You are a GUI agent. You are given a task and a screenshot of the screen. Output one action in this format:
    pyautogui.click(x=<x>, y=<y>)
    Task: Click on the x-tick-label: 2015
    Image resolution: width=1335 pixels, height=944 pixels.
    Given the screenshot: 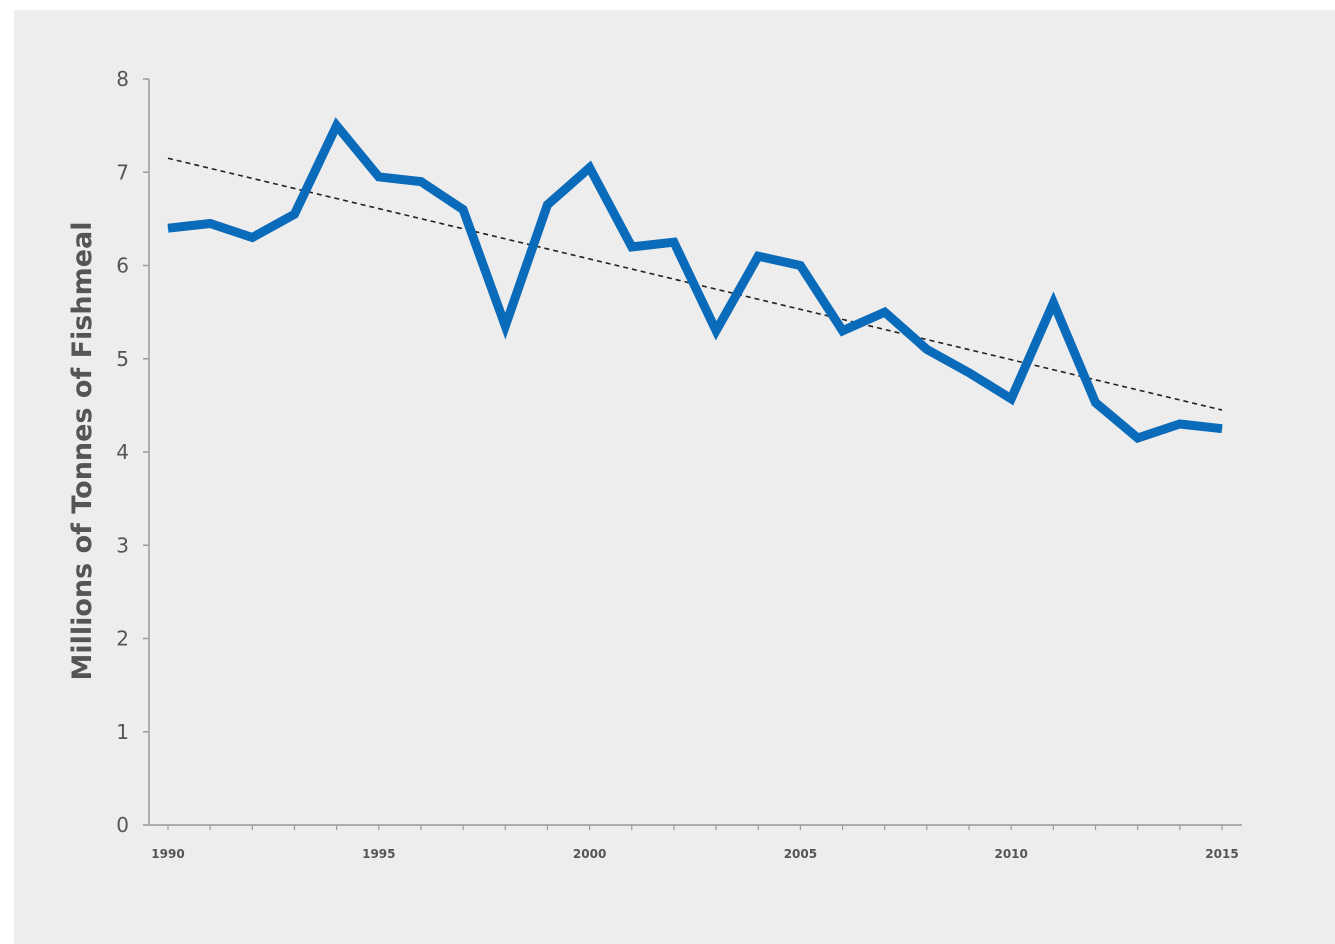 What is the action you would take?
    pyautogui.click(x=1221, y=854)
    